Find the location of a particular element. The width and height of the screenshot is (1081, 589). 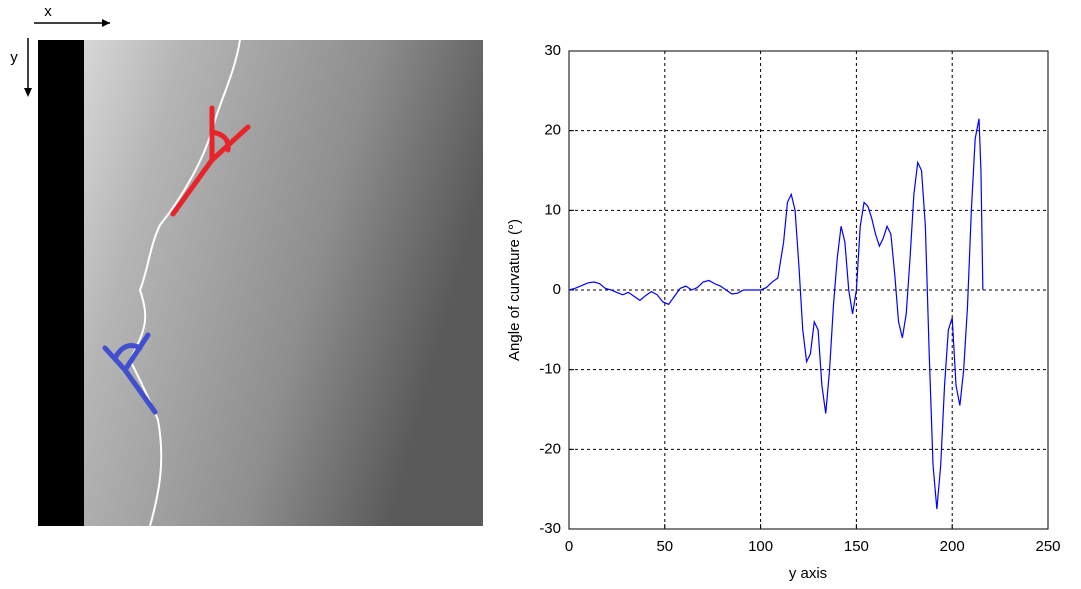

y-arrowhead is located at coordinates (28, 92).